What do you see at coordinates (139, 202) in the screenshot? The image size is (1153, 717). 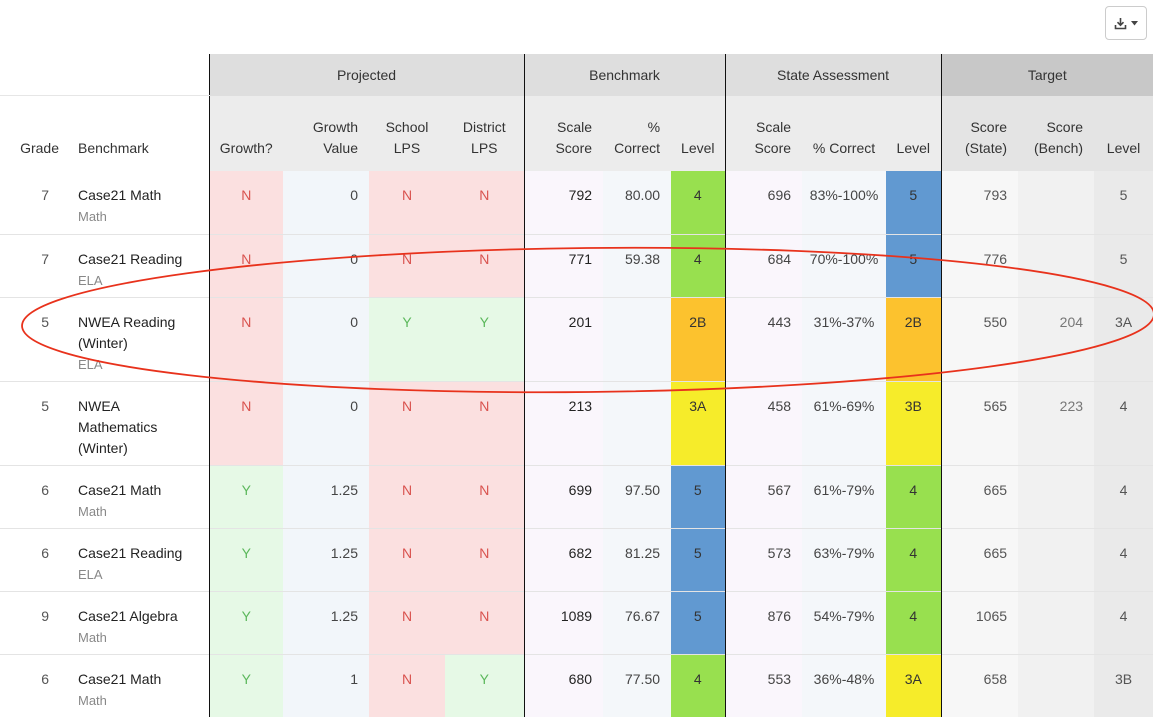 I see `benchmark-cell: Case21 Math Math` at bounding box center [139, 202].